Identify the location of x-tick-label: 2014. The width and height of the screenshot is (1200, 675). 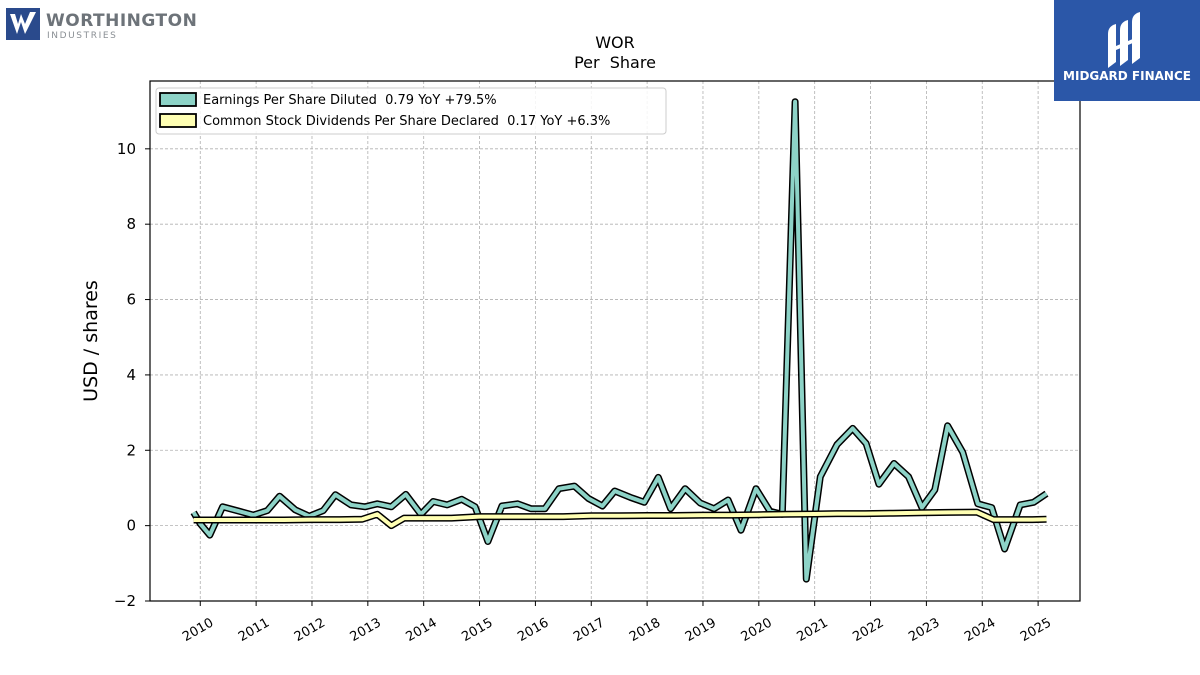
(422, 630).